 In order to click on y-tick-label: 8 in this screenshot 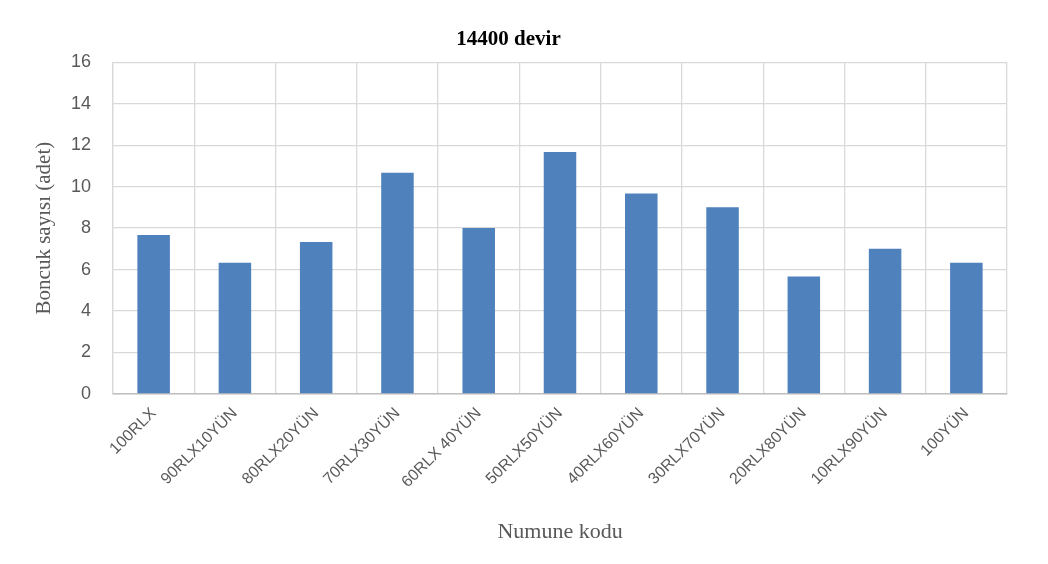, I will do `click(85, 227)`.